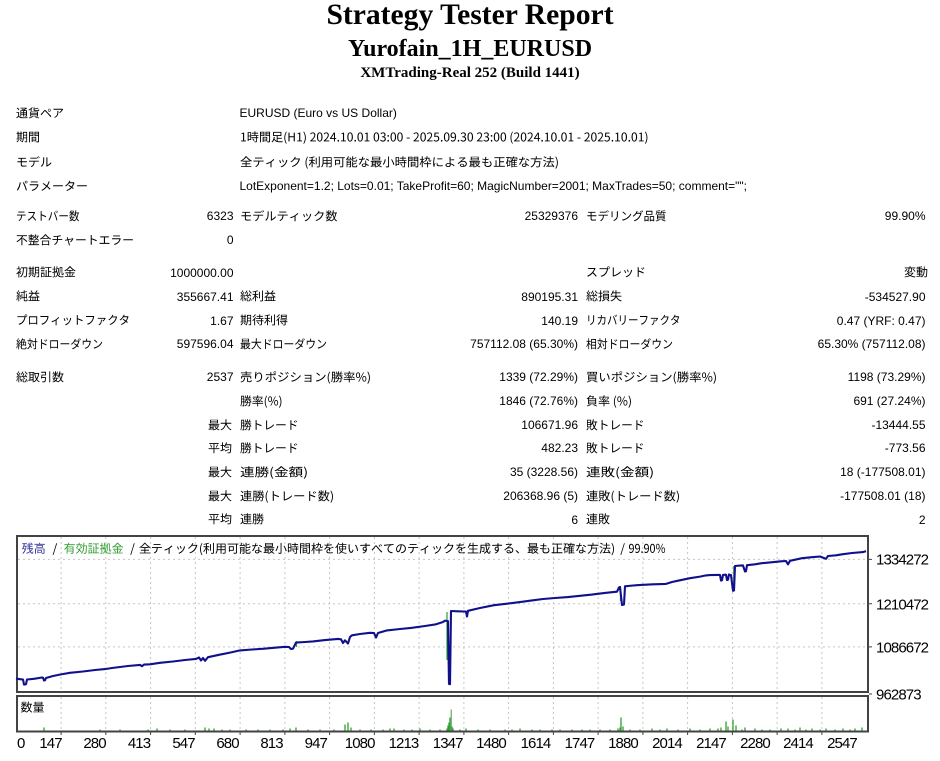 This screenshot has width=940, height=761. Describe the element at coordinates (183, 743) in the screenshot. I see `svg-text: 547` at that location.